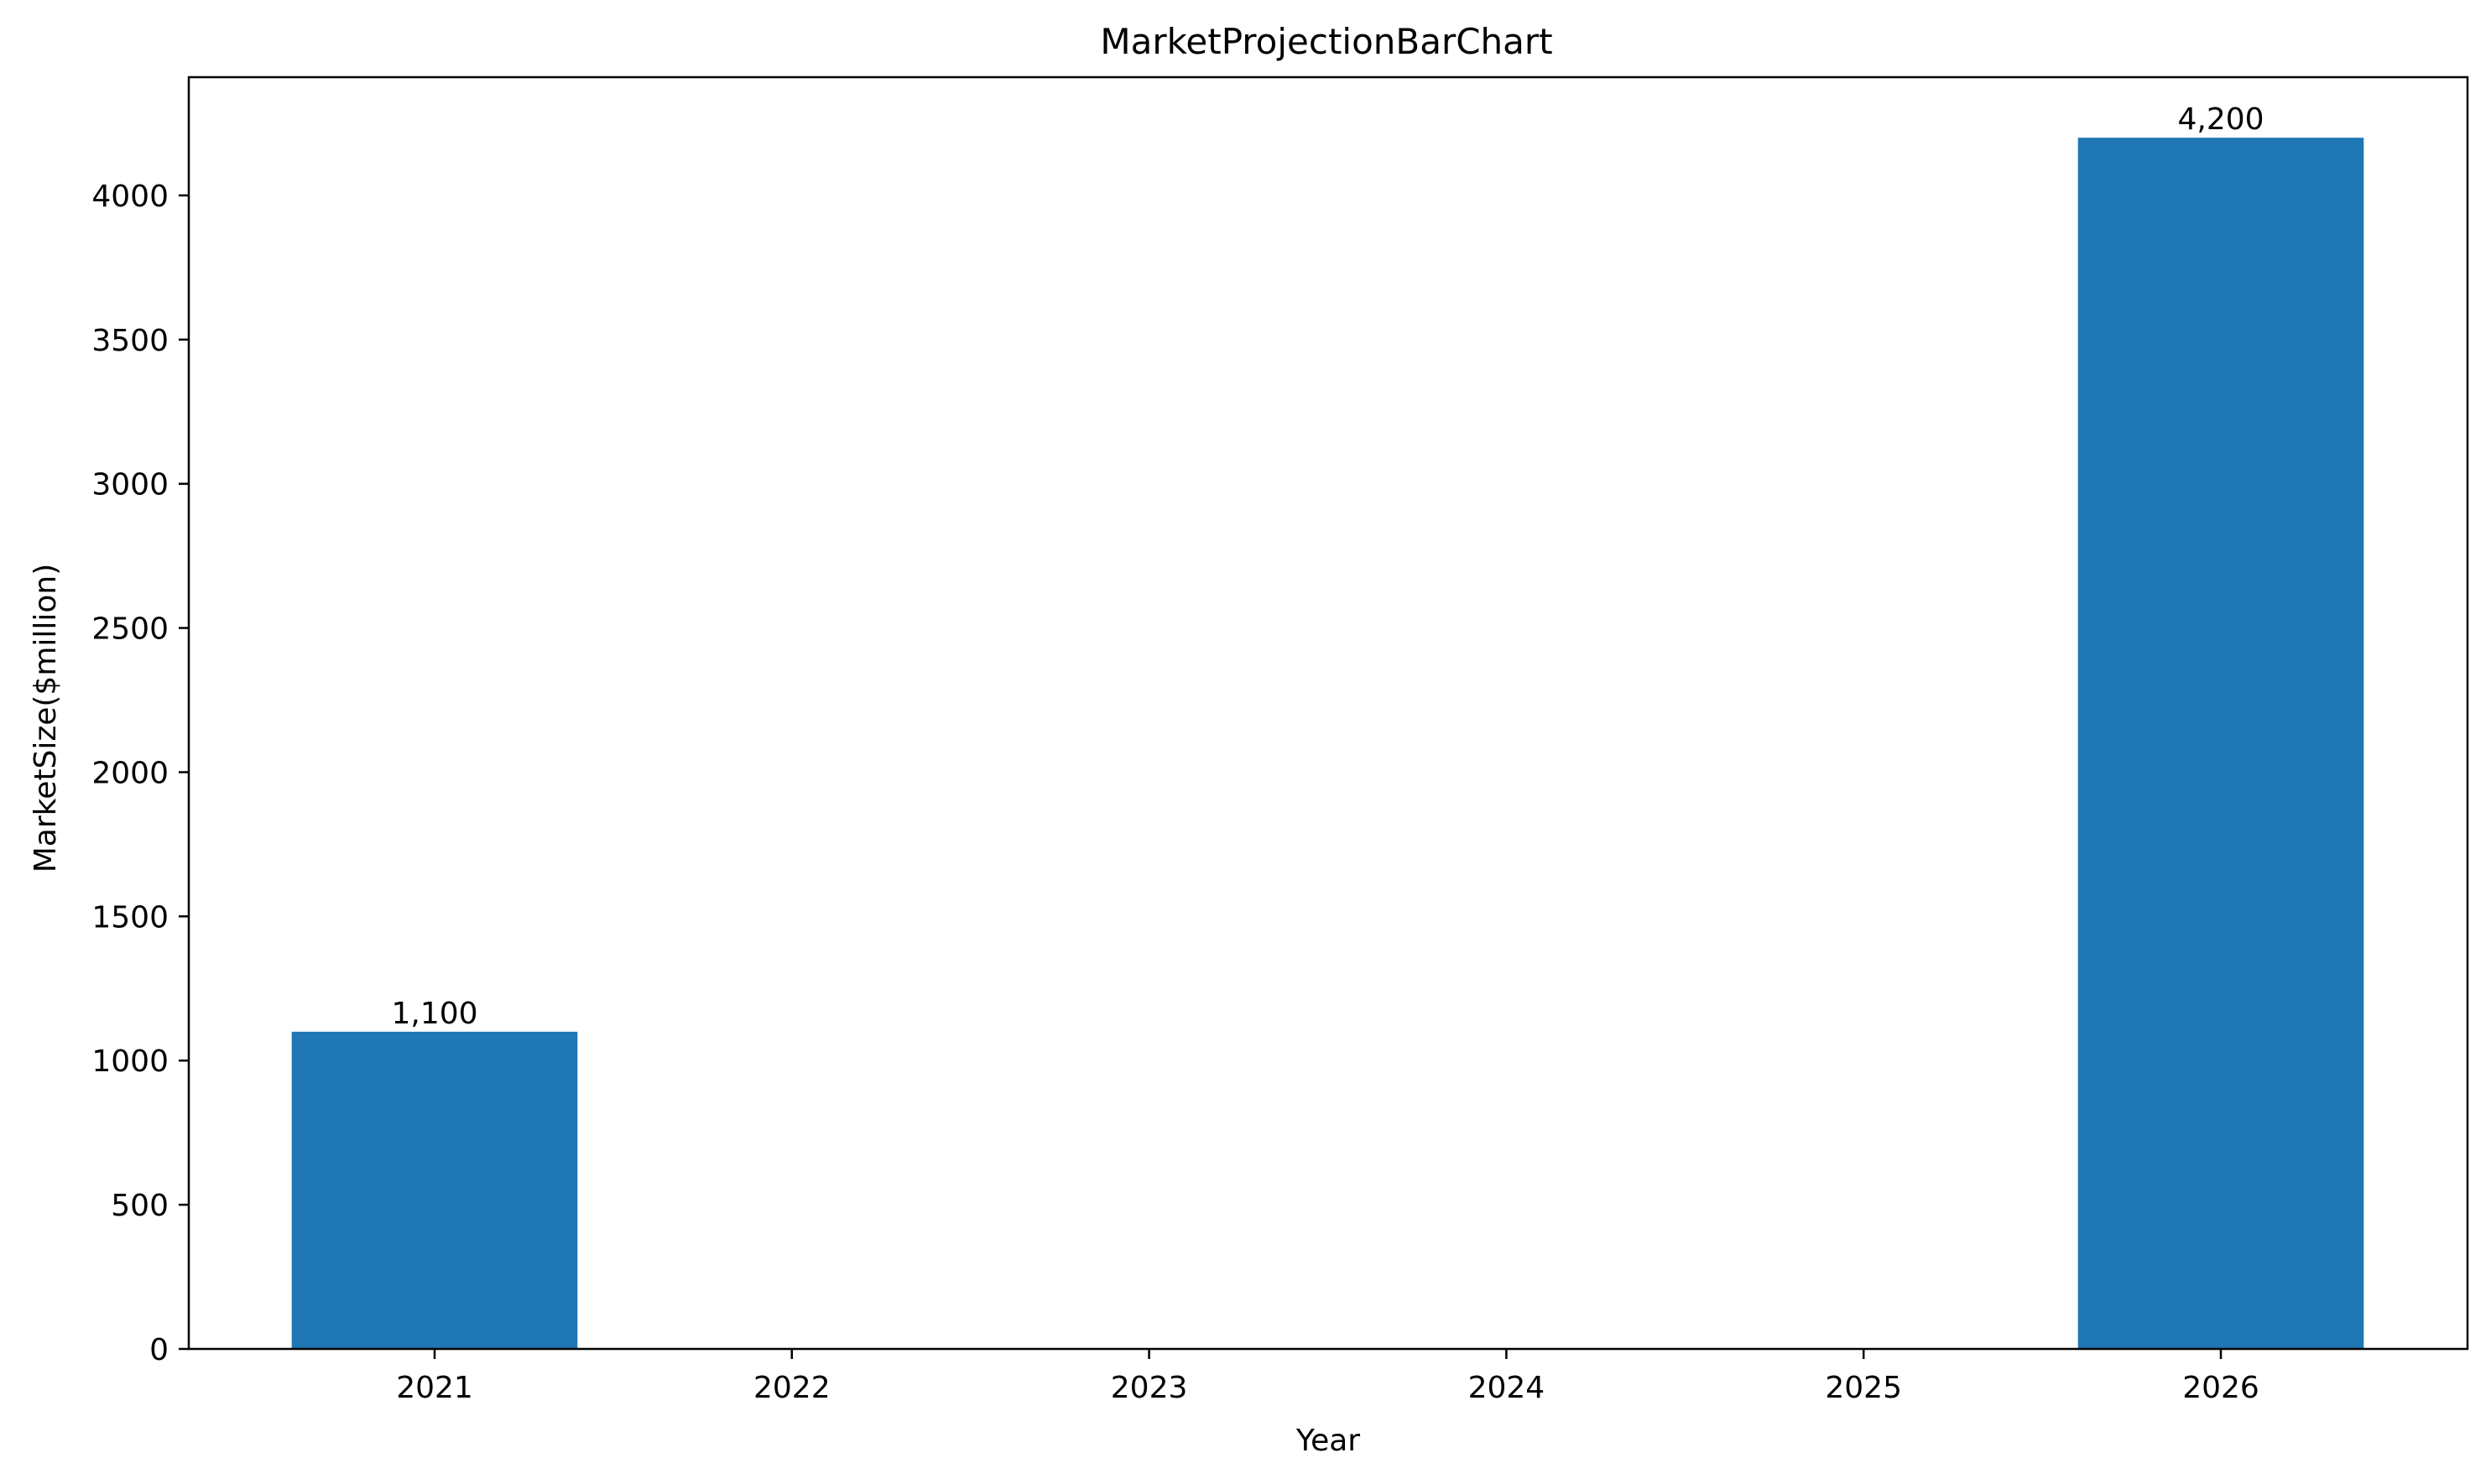 The height and width of the screenshot is (1484, 2491). What do you see at coordinates (2220, 744) in the screenshot?
I see `bar-2026` at bounding box center [2220, 744].